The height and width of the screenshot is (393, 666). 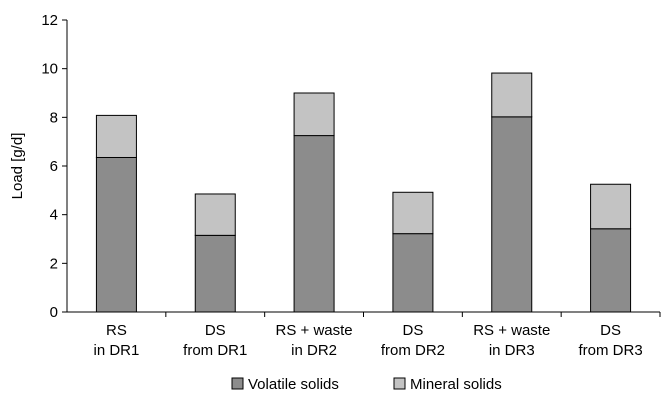 I want to click on legend: Volatile solids Mineral solids, so click(x=366, y=384).